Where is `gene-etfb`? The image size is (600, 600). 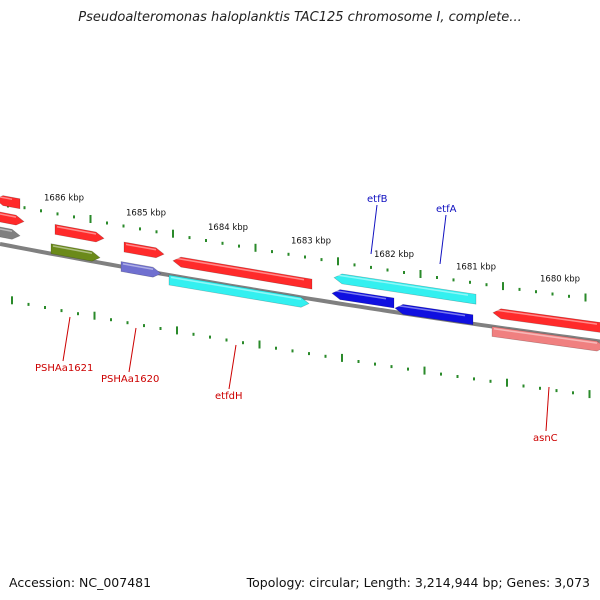
gene-etfb is located at coordinates (405, 289).